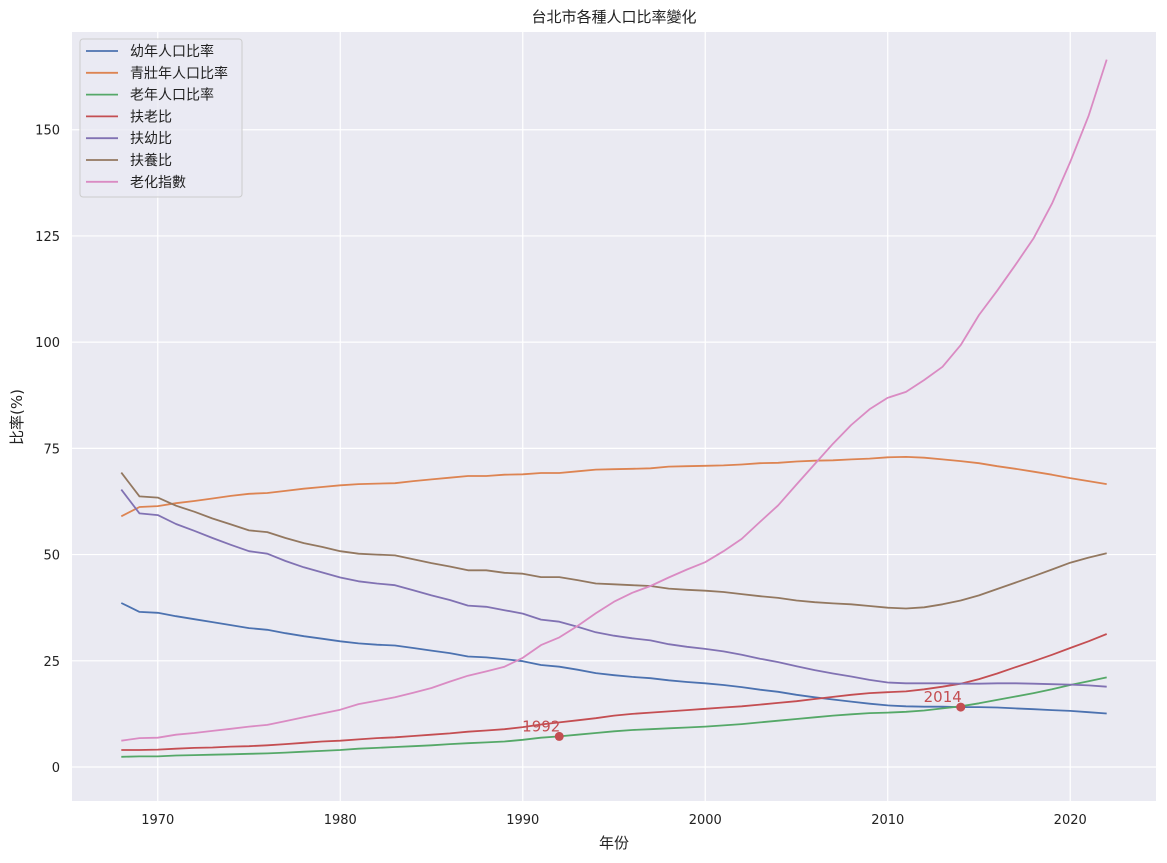 The image size is (1167, 863). I want to click on legend-label: 老年人口比率, so click(172, 95).